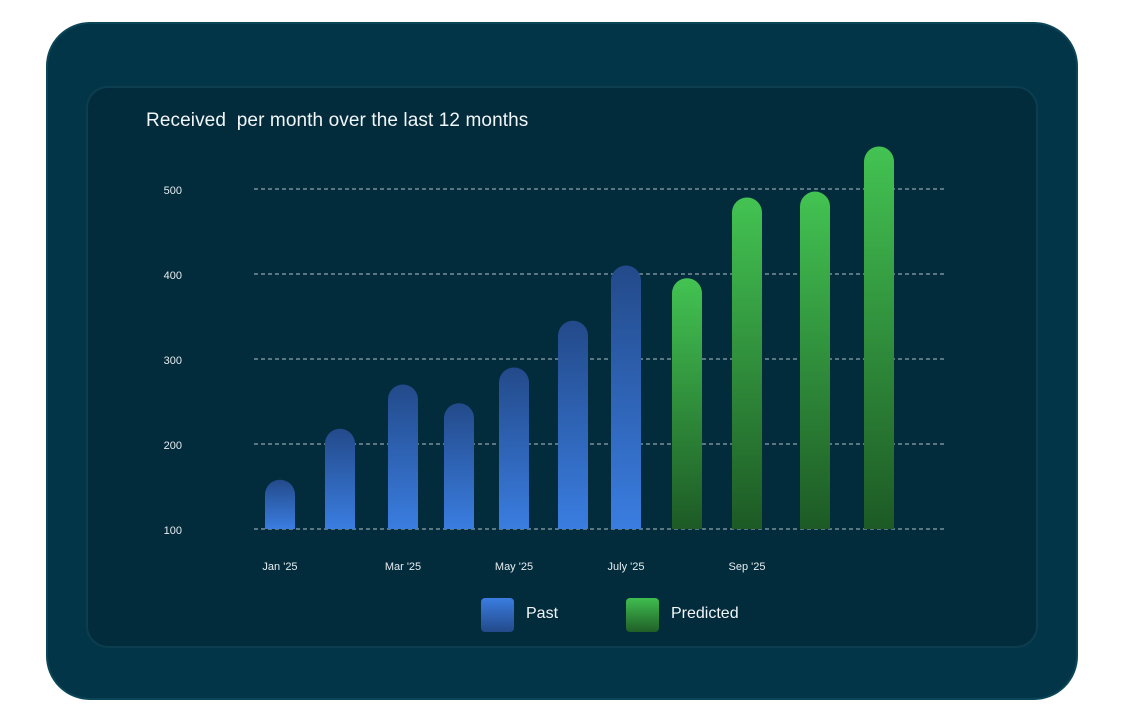 The width and height of the screenshot is (1124, 720). Describe the element at coordinates (705, 613) in the screenshot. I see `legend-label-predicted: Predicted` at that location.